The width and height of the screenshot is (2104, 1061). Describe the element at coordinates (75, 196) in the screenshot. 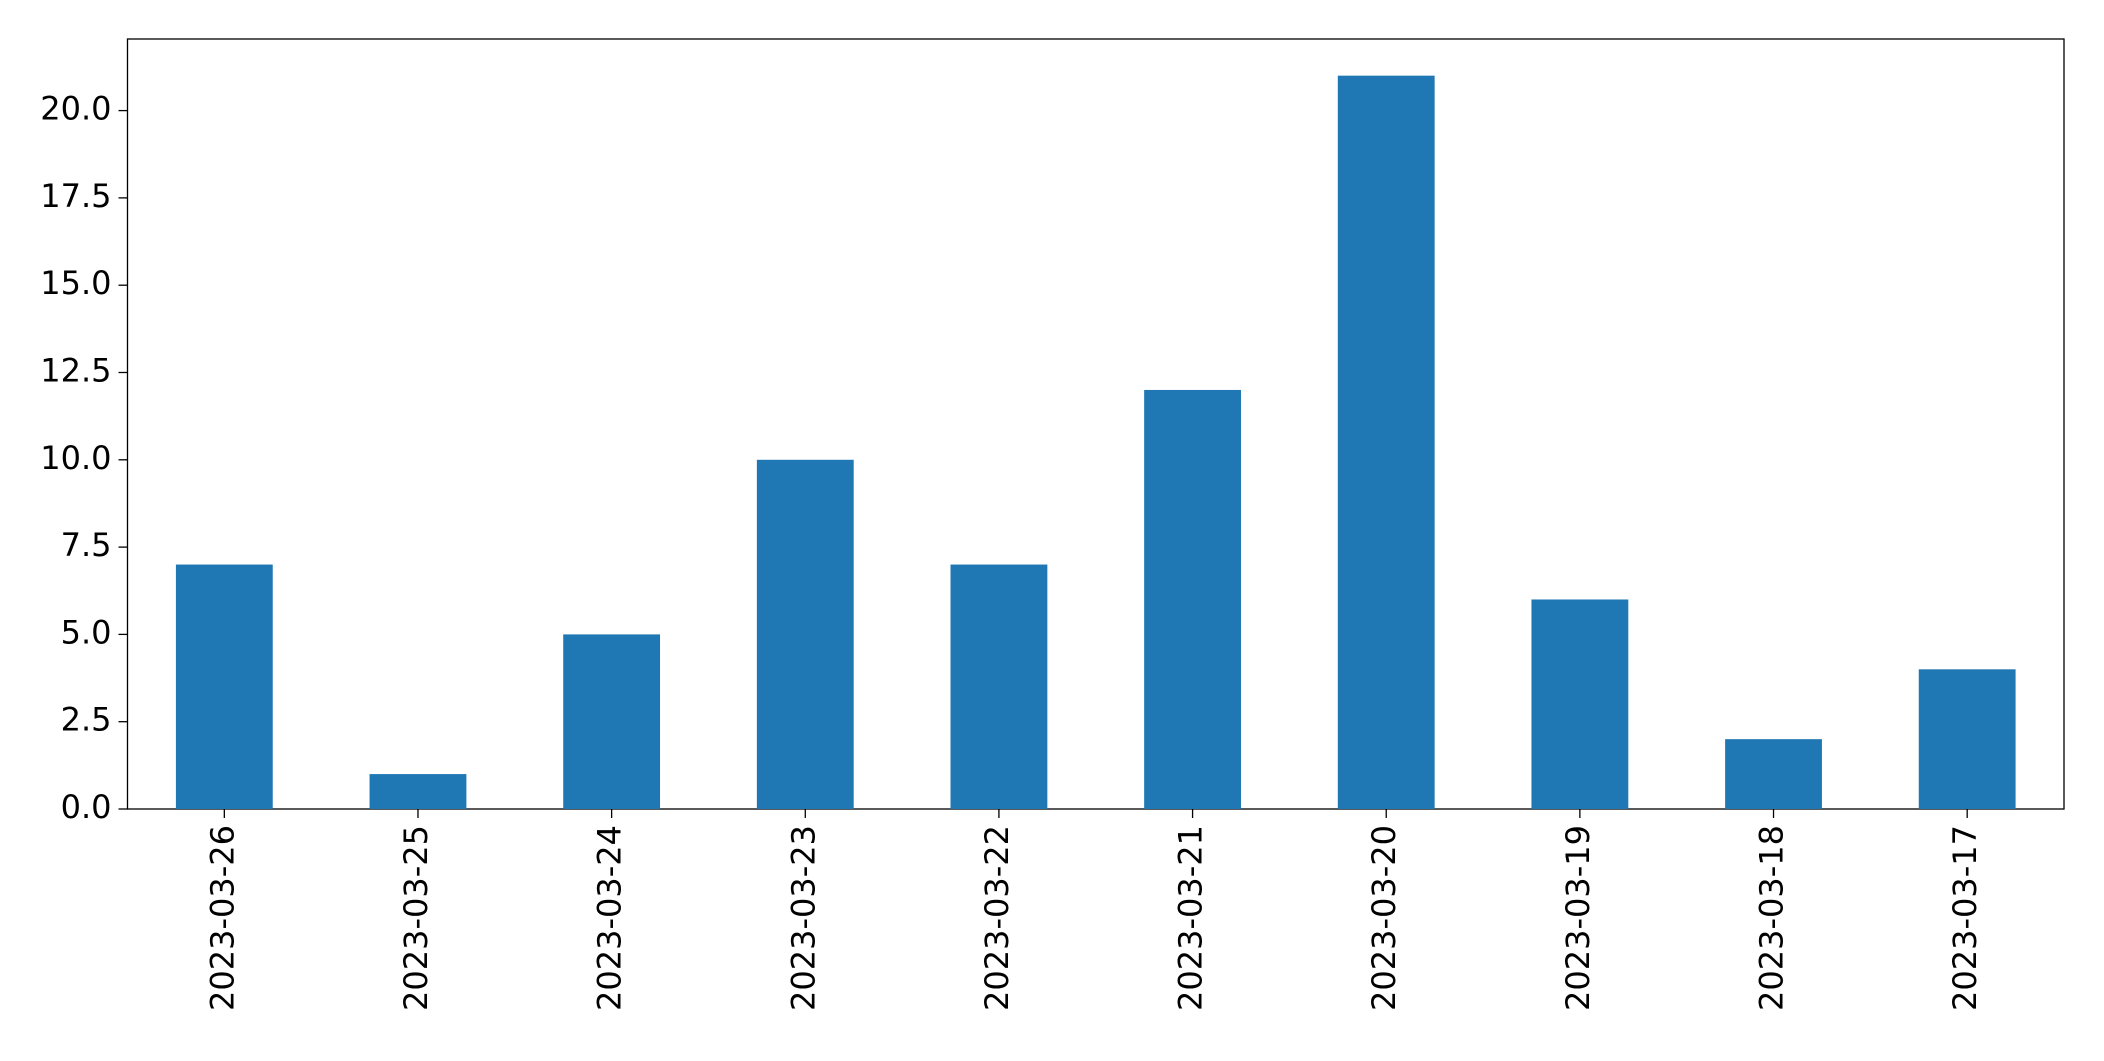

I see `y-tick-label: 17.5` at that location.